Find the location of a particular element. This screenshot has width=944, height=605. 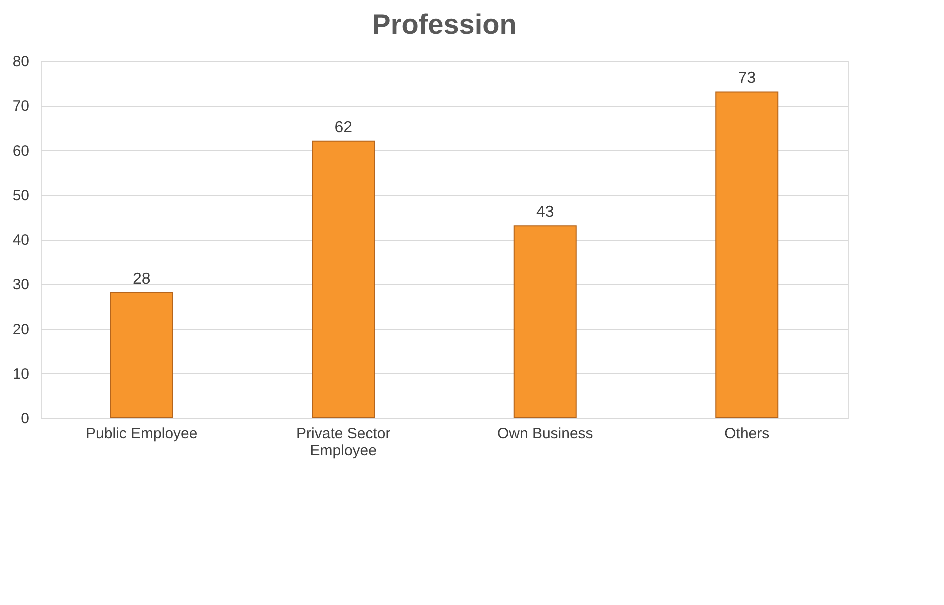

y-tick-label: 60 is located at coordinates (21, 151).